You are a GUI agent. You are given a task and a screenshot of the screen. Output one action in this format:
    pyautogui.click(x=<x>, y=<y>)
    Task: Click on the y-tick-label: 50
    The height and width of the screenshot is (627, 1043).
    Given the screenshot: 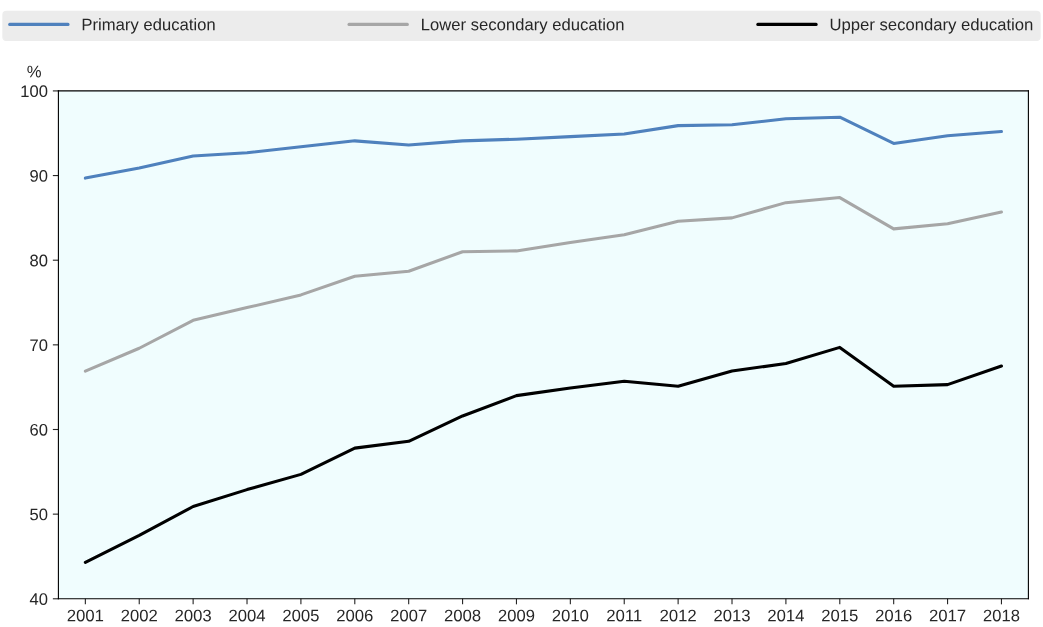 What is the action you would take?
    pyautogui.click(x=39, y=514)
    